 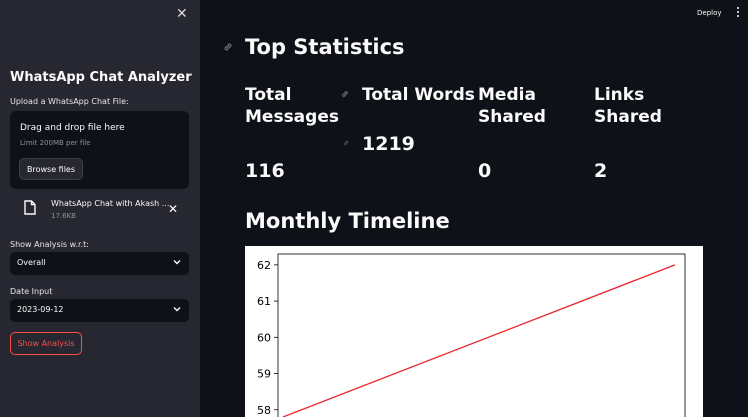 What do you see at coordinates (264, 337) in the screenshot?
I see `y-tick-label: 60` at bounding box center [264, 337].